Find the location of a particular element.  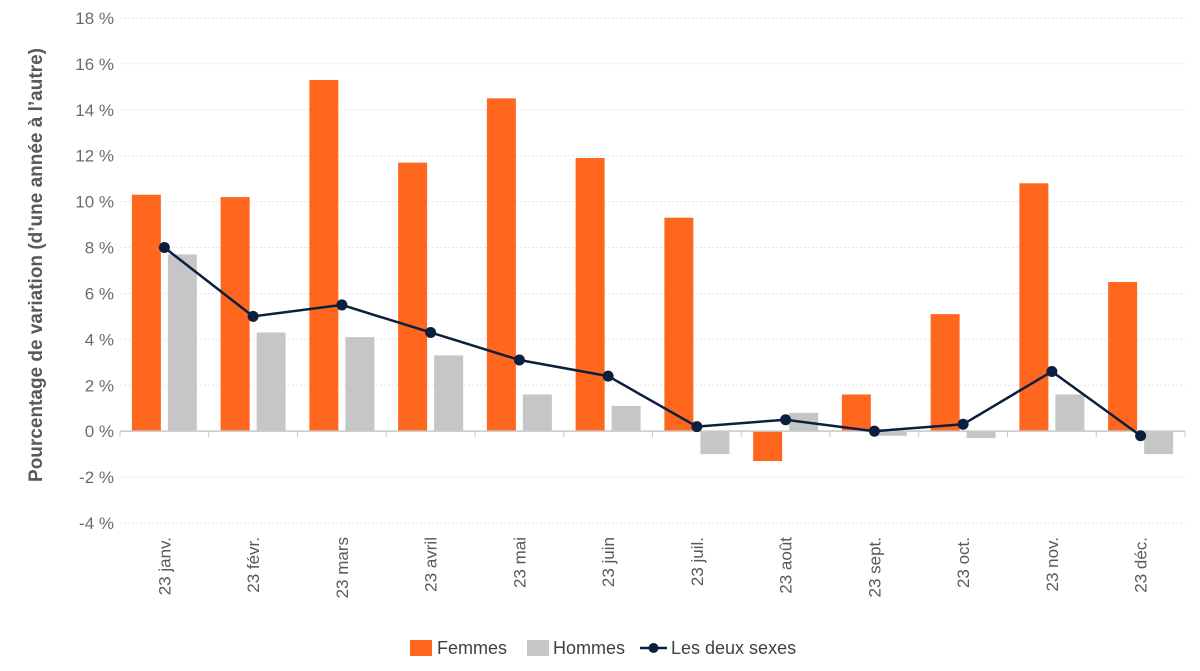

x-tick-label: 23 juin is located at coordinates (608, 562).